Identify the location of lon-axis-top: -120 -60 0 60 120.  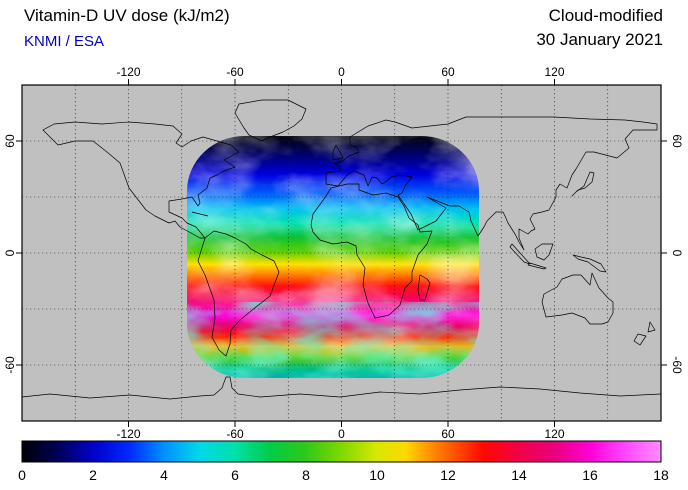
(340, 72).